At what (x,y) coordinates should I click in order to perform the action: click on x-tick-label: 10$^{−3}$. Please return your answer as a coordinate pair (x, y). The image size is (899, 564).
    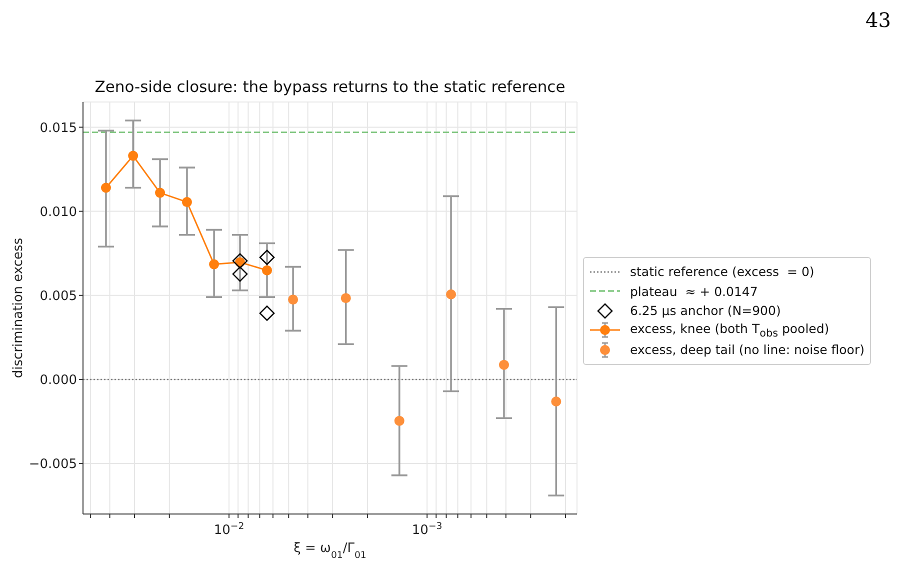
    Looking at the image, I should click on (427, 529).